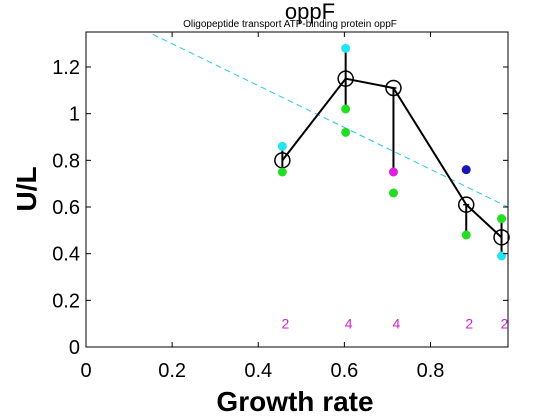  I want to click on chart-title: oppF, so click(310, 12).